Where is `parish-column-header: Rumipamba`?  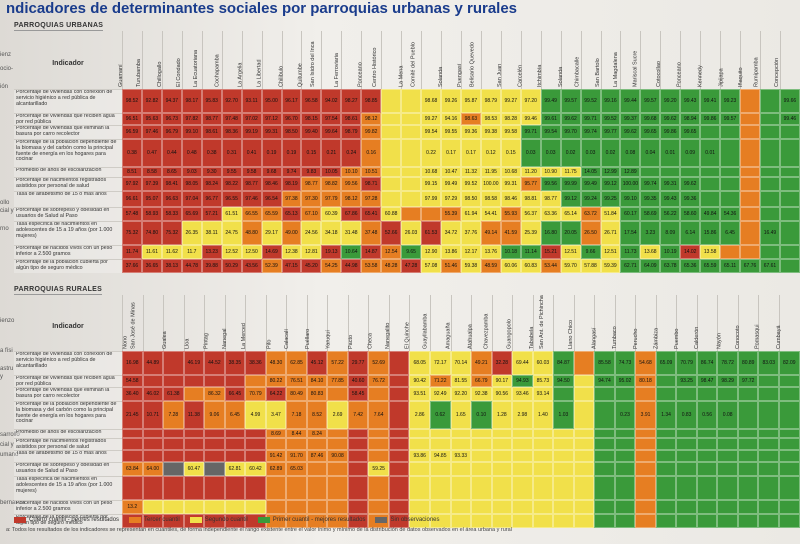 parish-column-header: Rumipamba is located at coordinates (767, 60).